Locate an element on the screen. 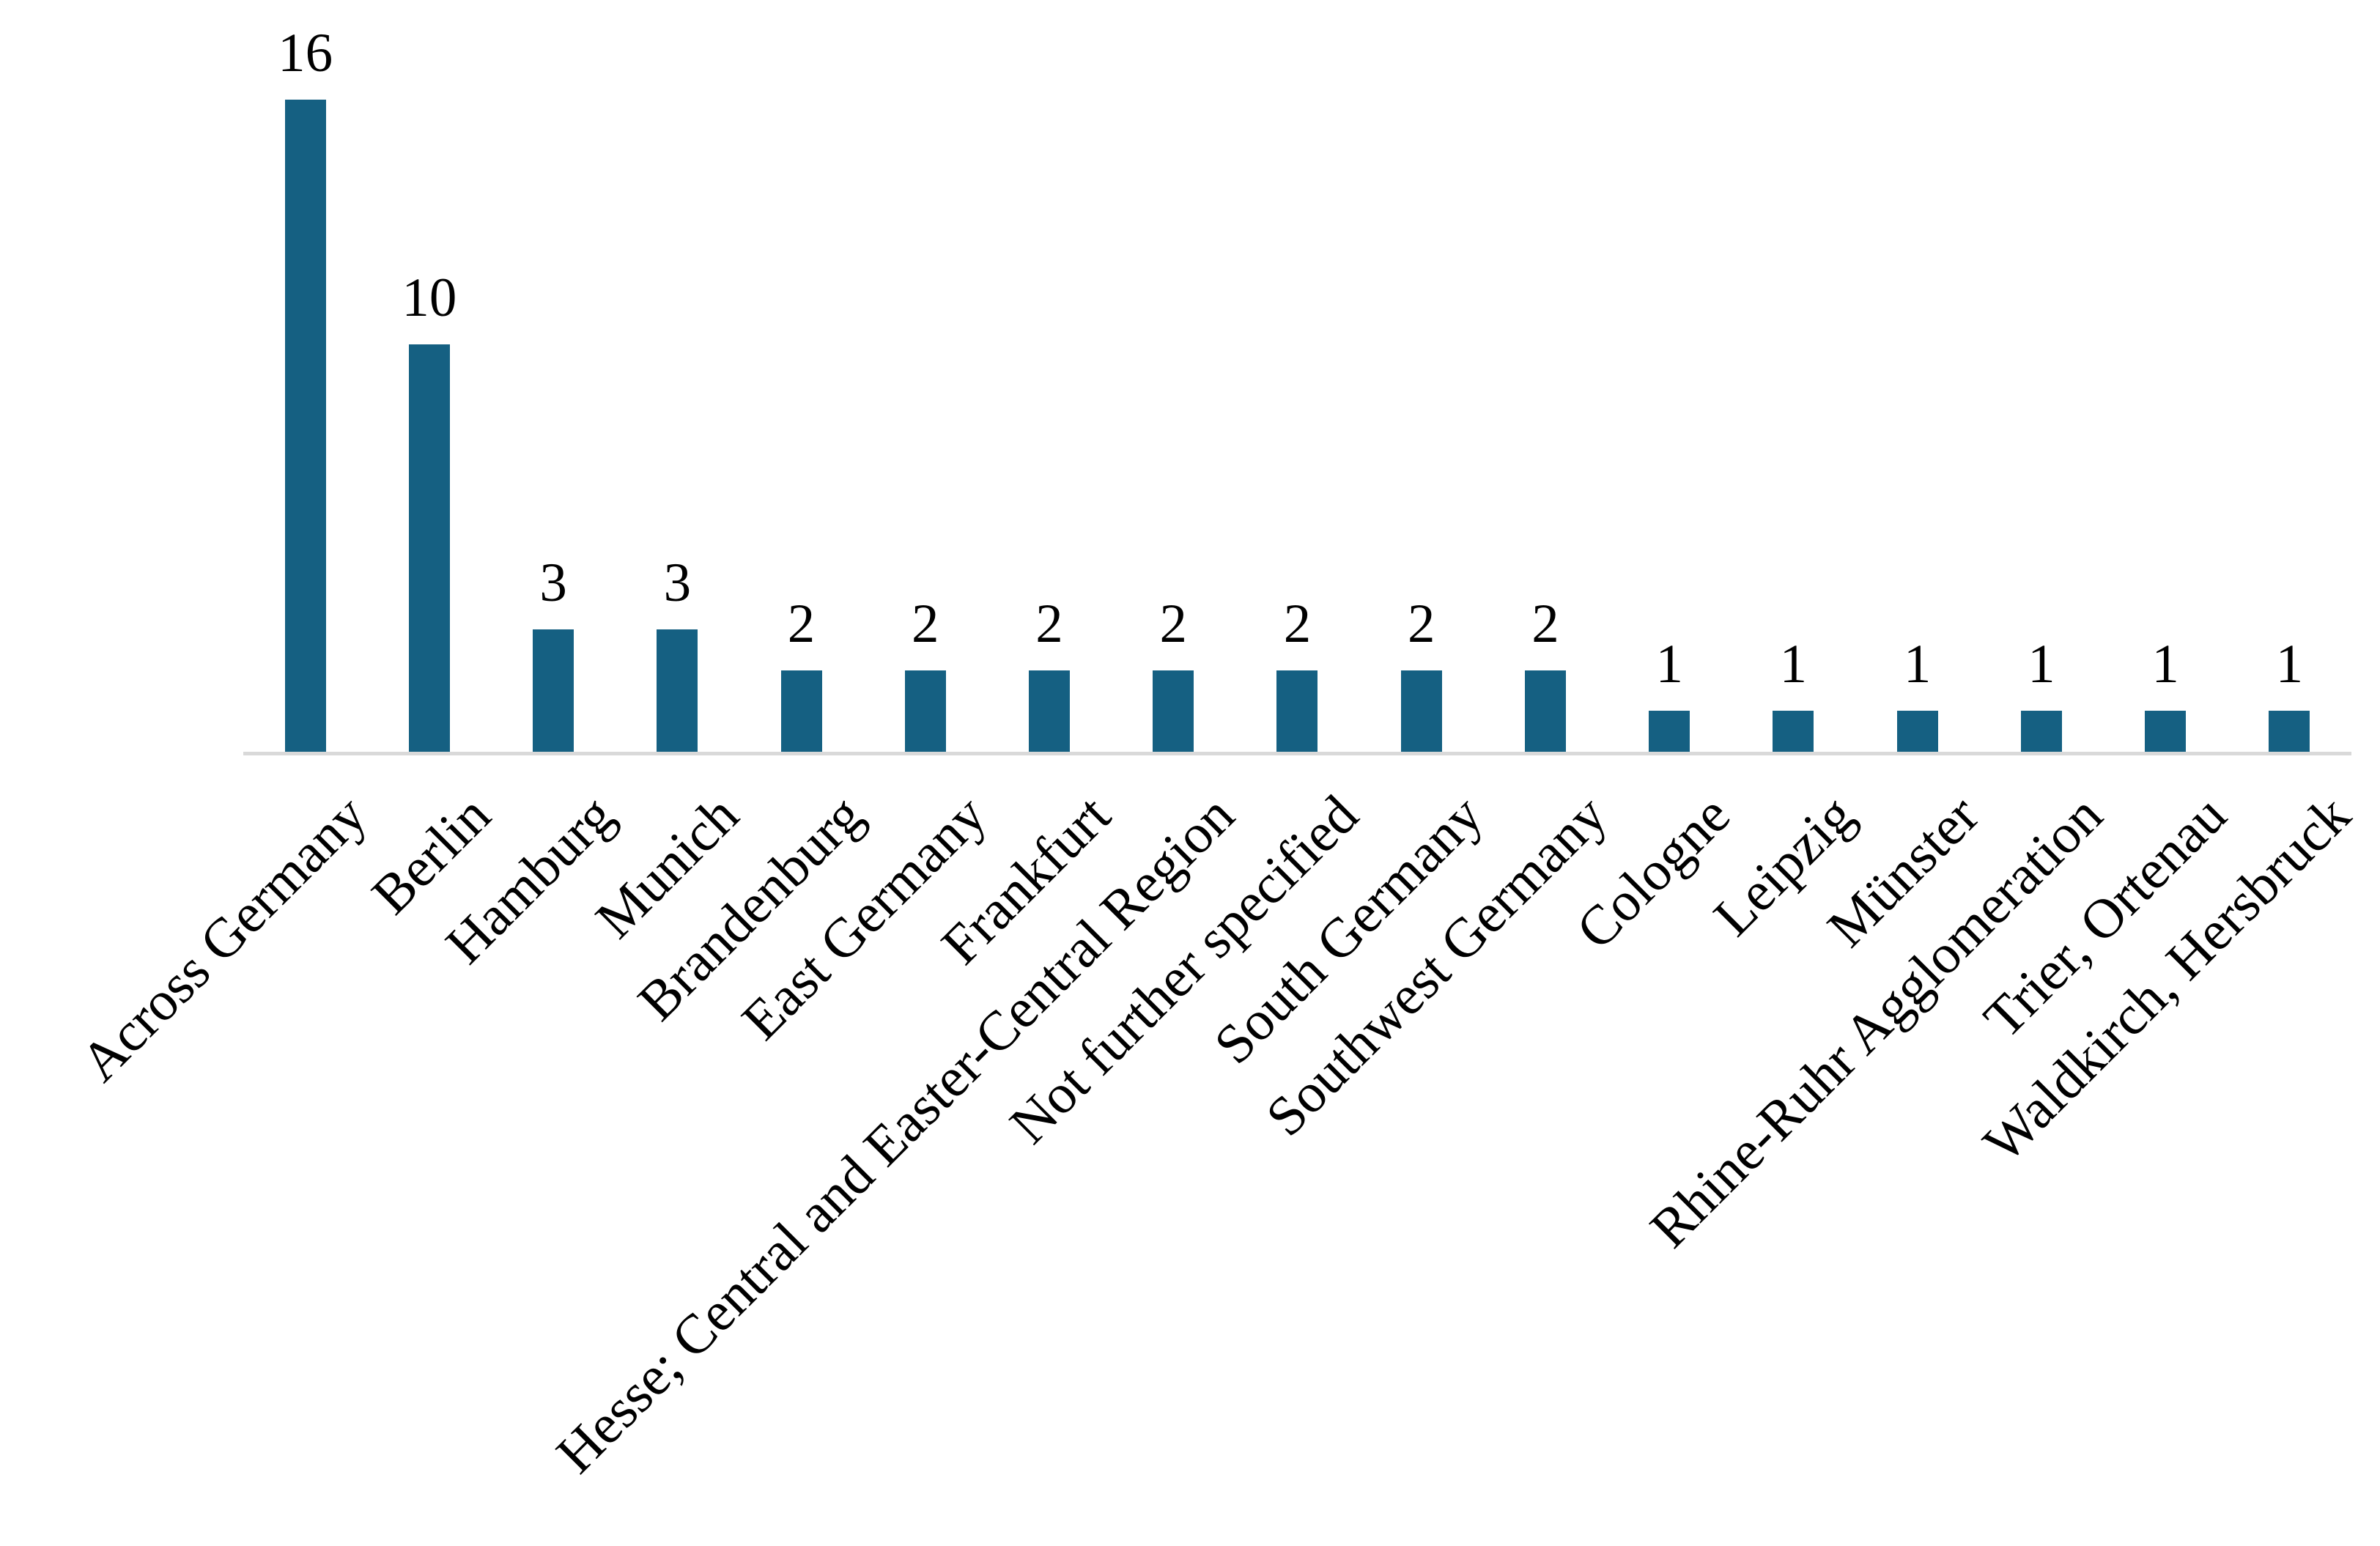  category-label: Trier, Ortenau is located at coordinates (2105, 916).